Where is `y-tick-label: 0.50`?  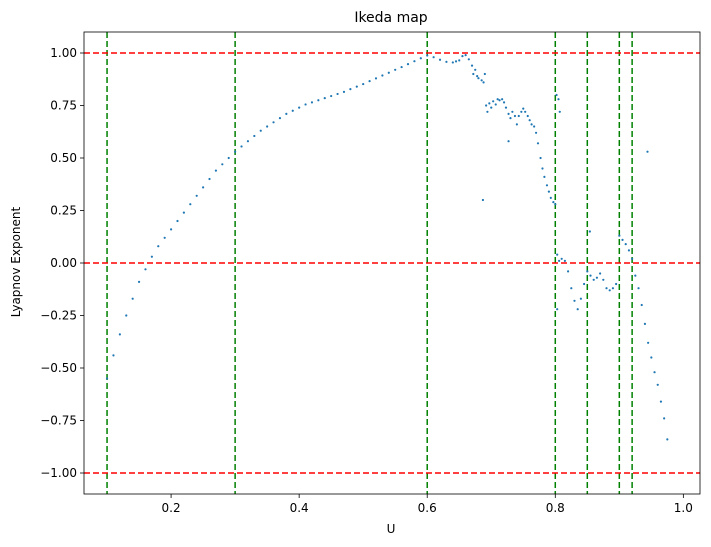
y-tick-label: 0.50 is located at coordinates (63, 158).